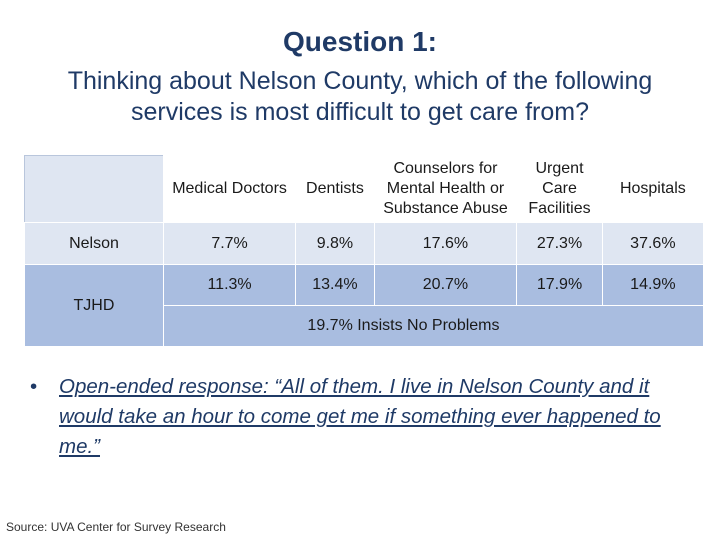  What do you see at coordinates (445, 243) in the screenshot?
I see `table-cell: 17.6%` at bounding box center [445, 243].